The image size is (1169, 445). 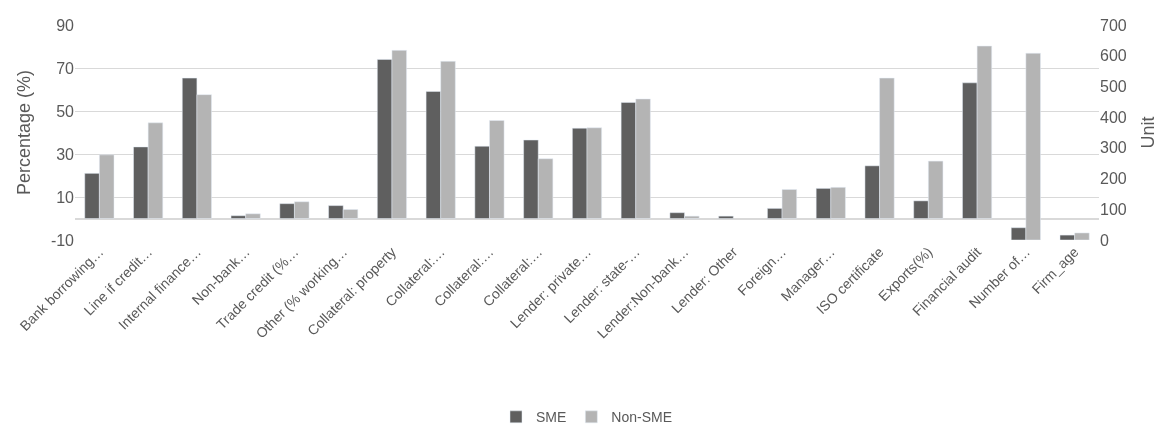 I want to click on legend-label: Non-SME, so click(x=642, y=417).